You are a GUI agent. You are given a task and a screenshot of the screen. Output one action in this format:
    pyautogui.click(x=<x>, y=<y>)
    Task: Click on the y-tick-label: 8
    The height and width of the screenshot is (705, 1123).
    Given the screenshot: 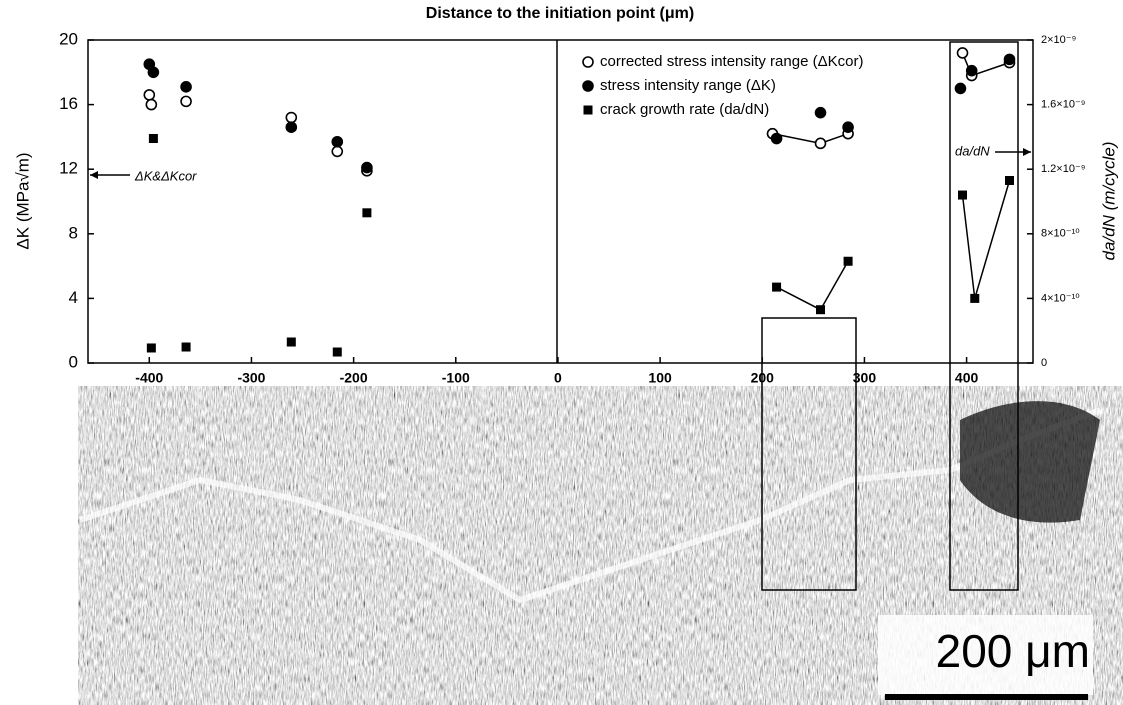 What is the action you would take?
    pyautogui.click(x=73, y=232)
    